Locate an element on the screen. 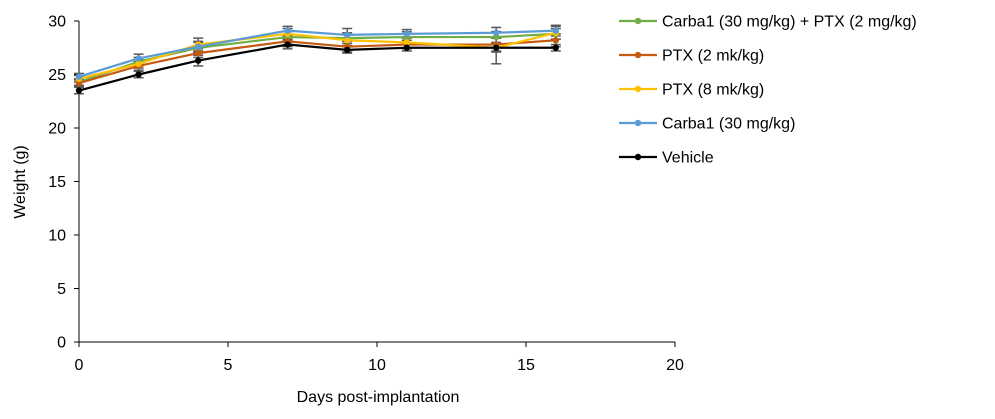 This screenshot has width=995, height=419. y-tick-label: 10 is located at coordinates (57, 236).